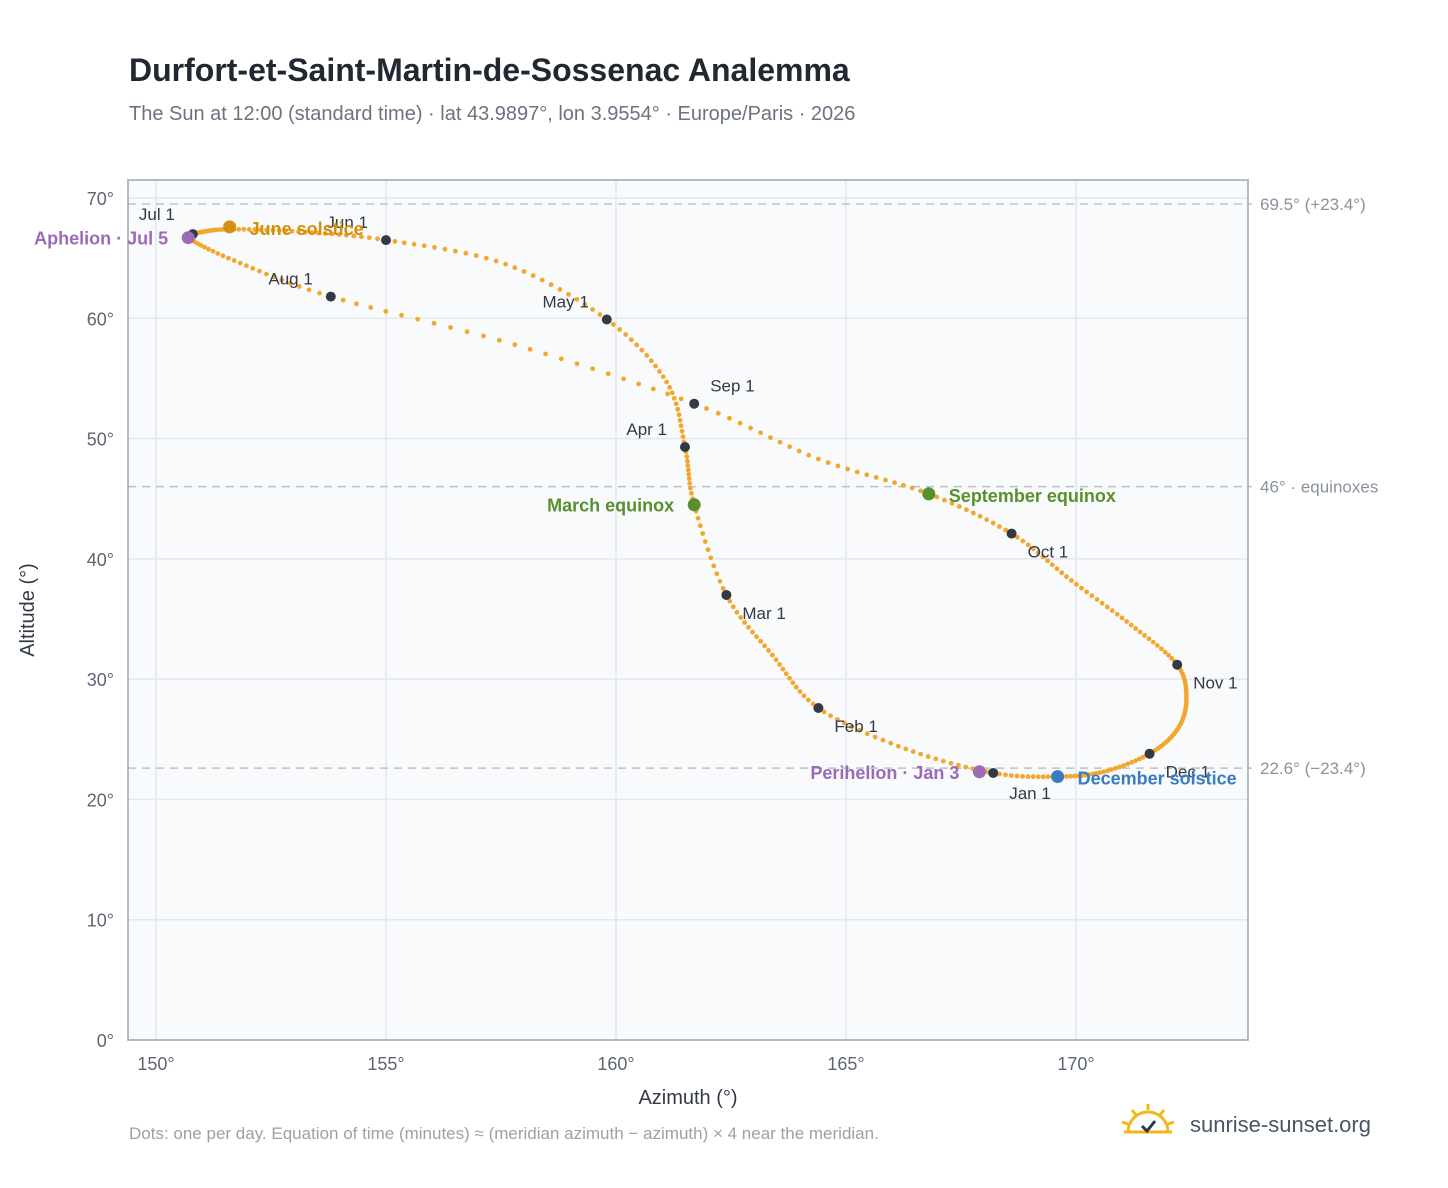 Image resolution: width=1448 pixels, height=1188 pixels. Describe the element at coordinates (1270, 1124) in the screenshot. I see `brand-logo: sunrise-sunset.org` at that location.